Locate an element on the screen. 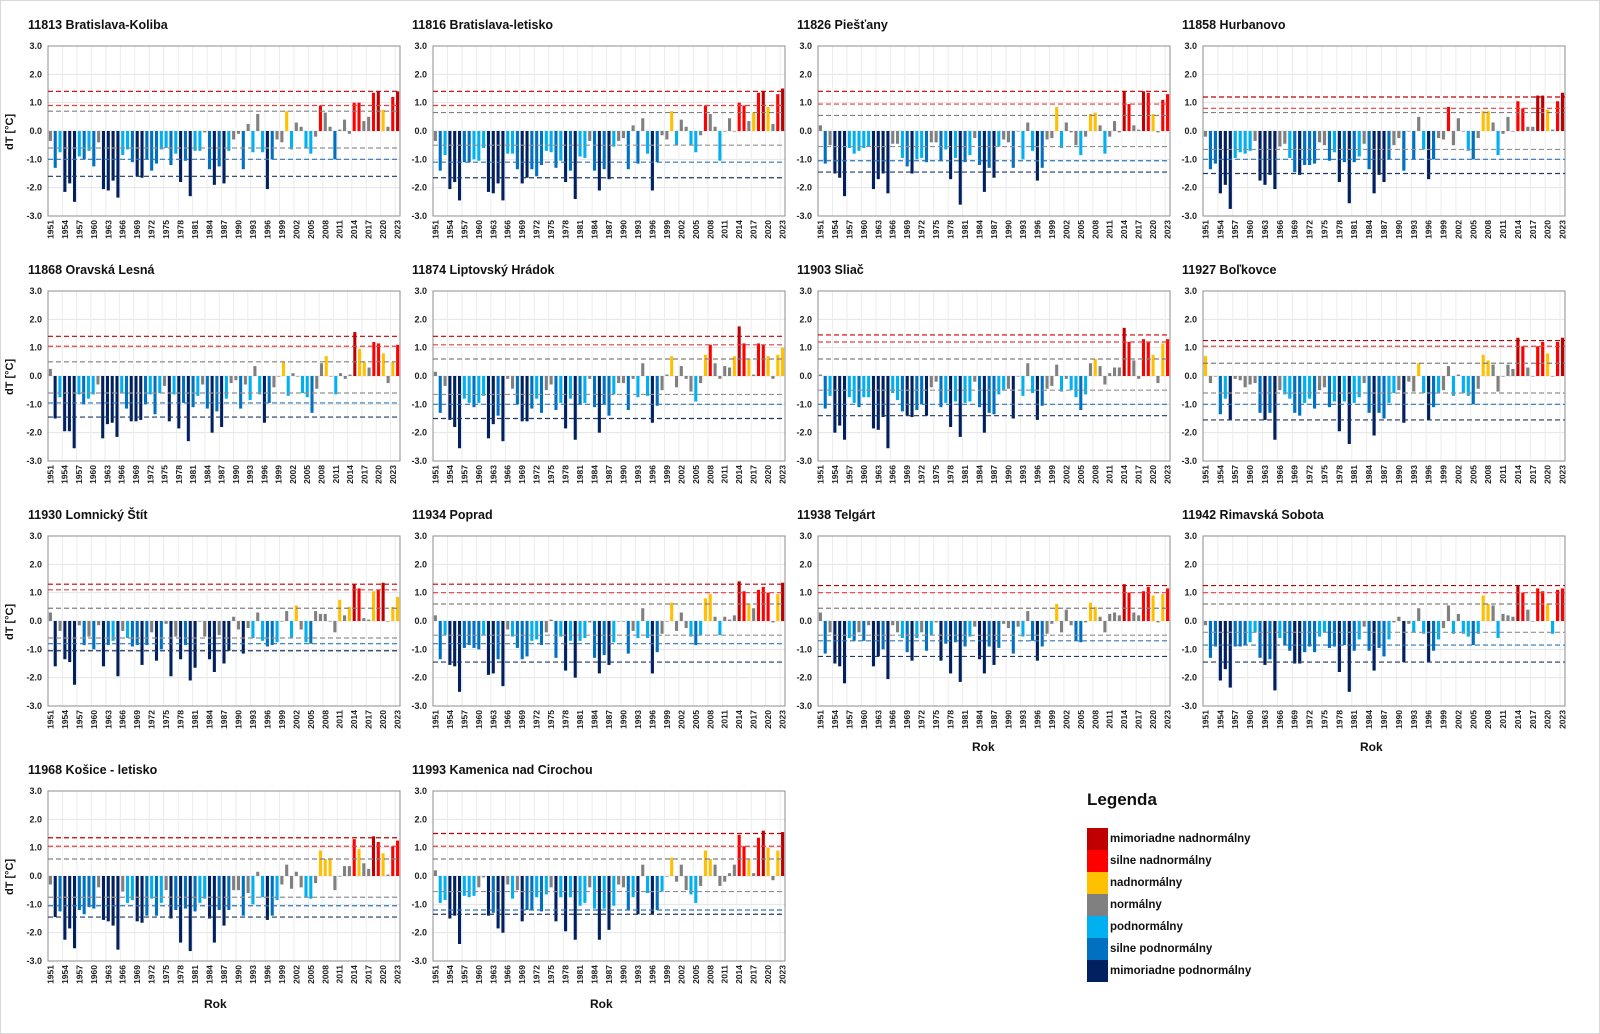 The image size is (1600, 1034). bar-2006 is located at coordinates (701, 380).